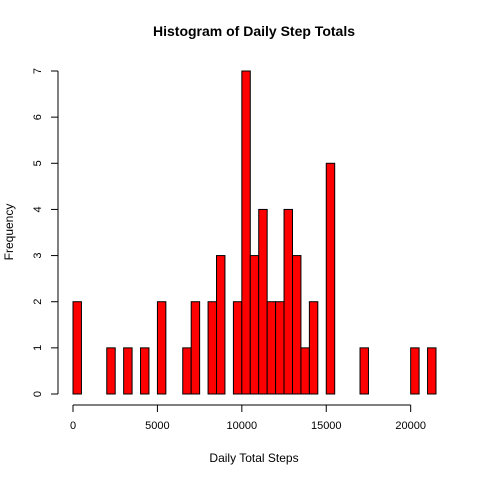  What do you see at coordinates (9, 232) in the screenshot?
I see `y-axis-label: Frequency` at bounding box center [9, 232].